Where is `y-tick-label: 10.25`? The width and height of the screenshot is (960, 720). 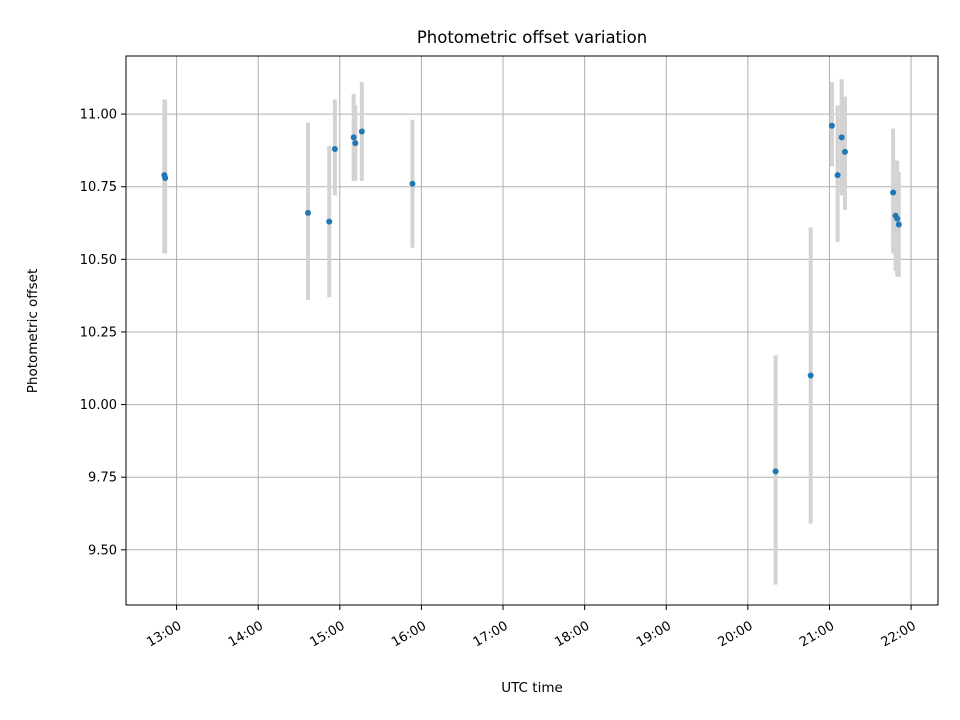 y-tick-label: 10.25 is located at coordinates (98, 332).